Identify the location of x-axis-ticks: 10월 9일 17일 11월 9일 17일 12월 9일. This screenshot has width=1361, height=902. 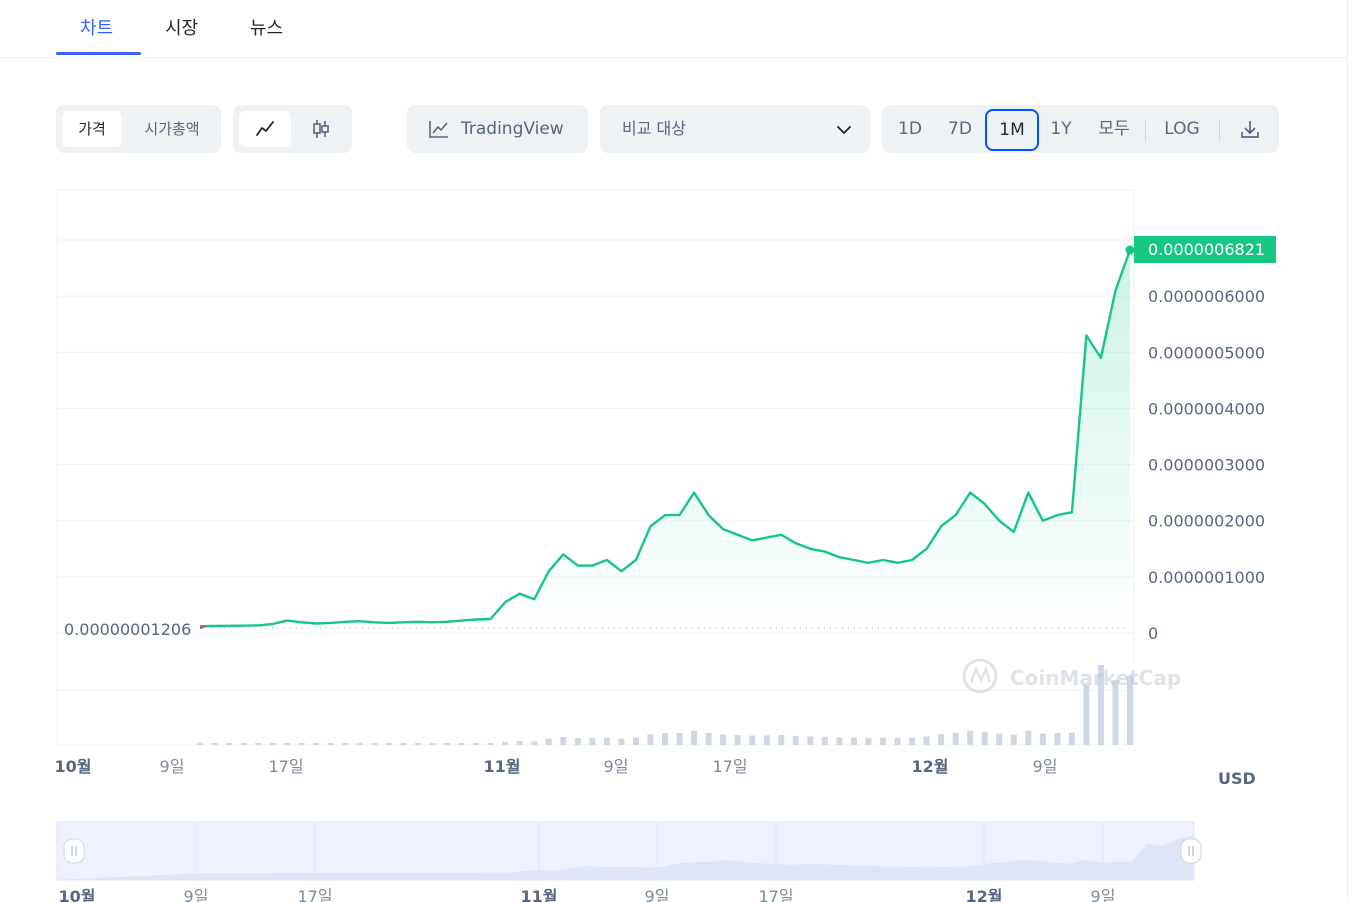
(556, 766).